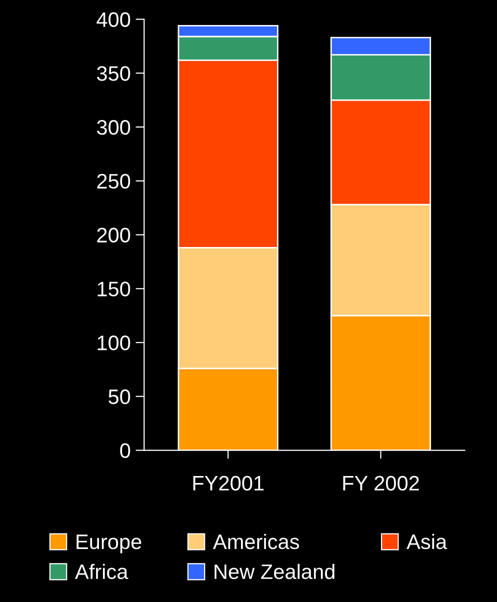  What do you see at coordinates (427, 542) in the screenshot?
I see `legend-label: Asia` at bounding box center [427, 542].